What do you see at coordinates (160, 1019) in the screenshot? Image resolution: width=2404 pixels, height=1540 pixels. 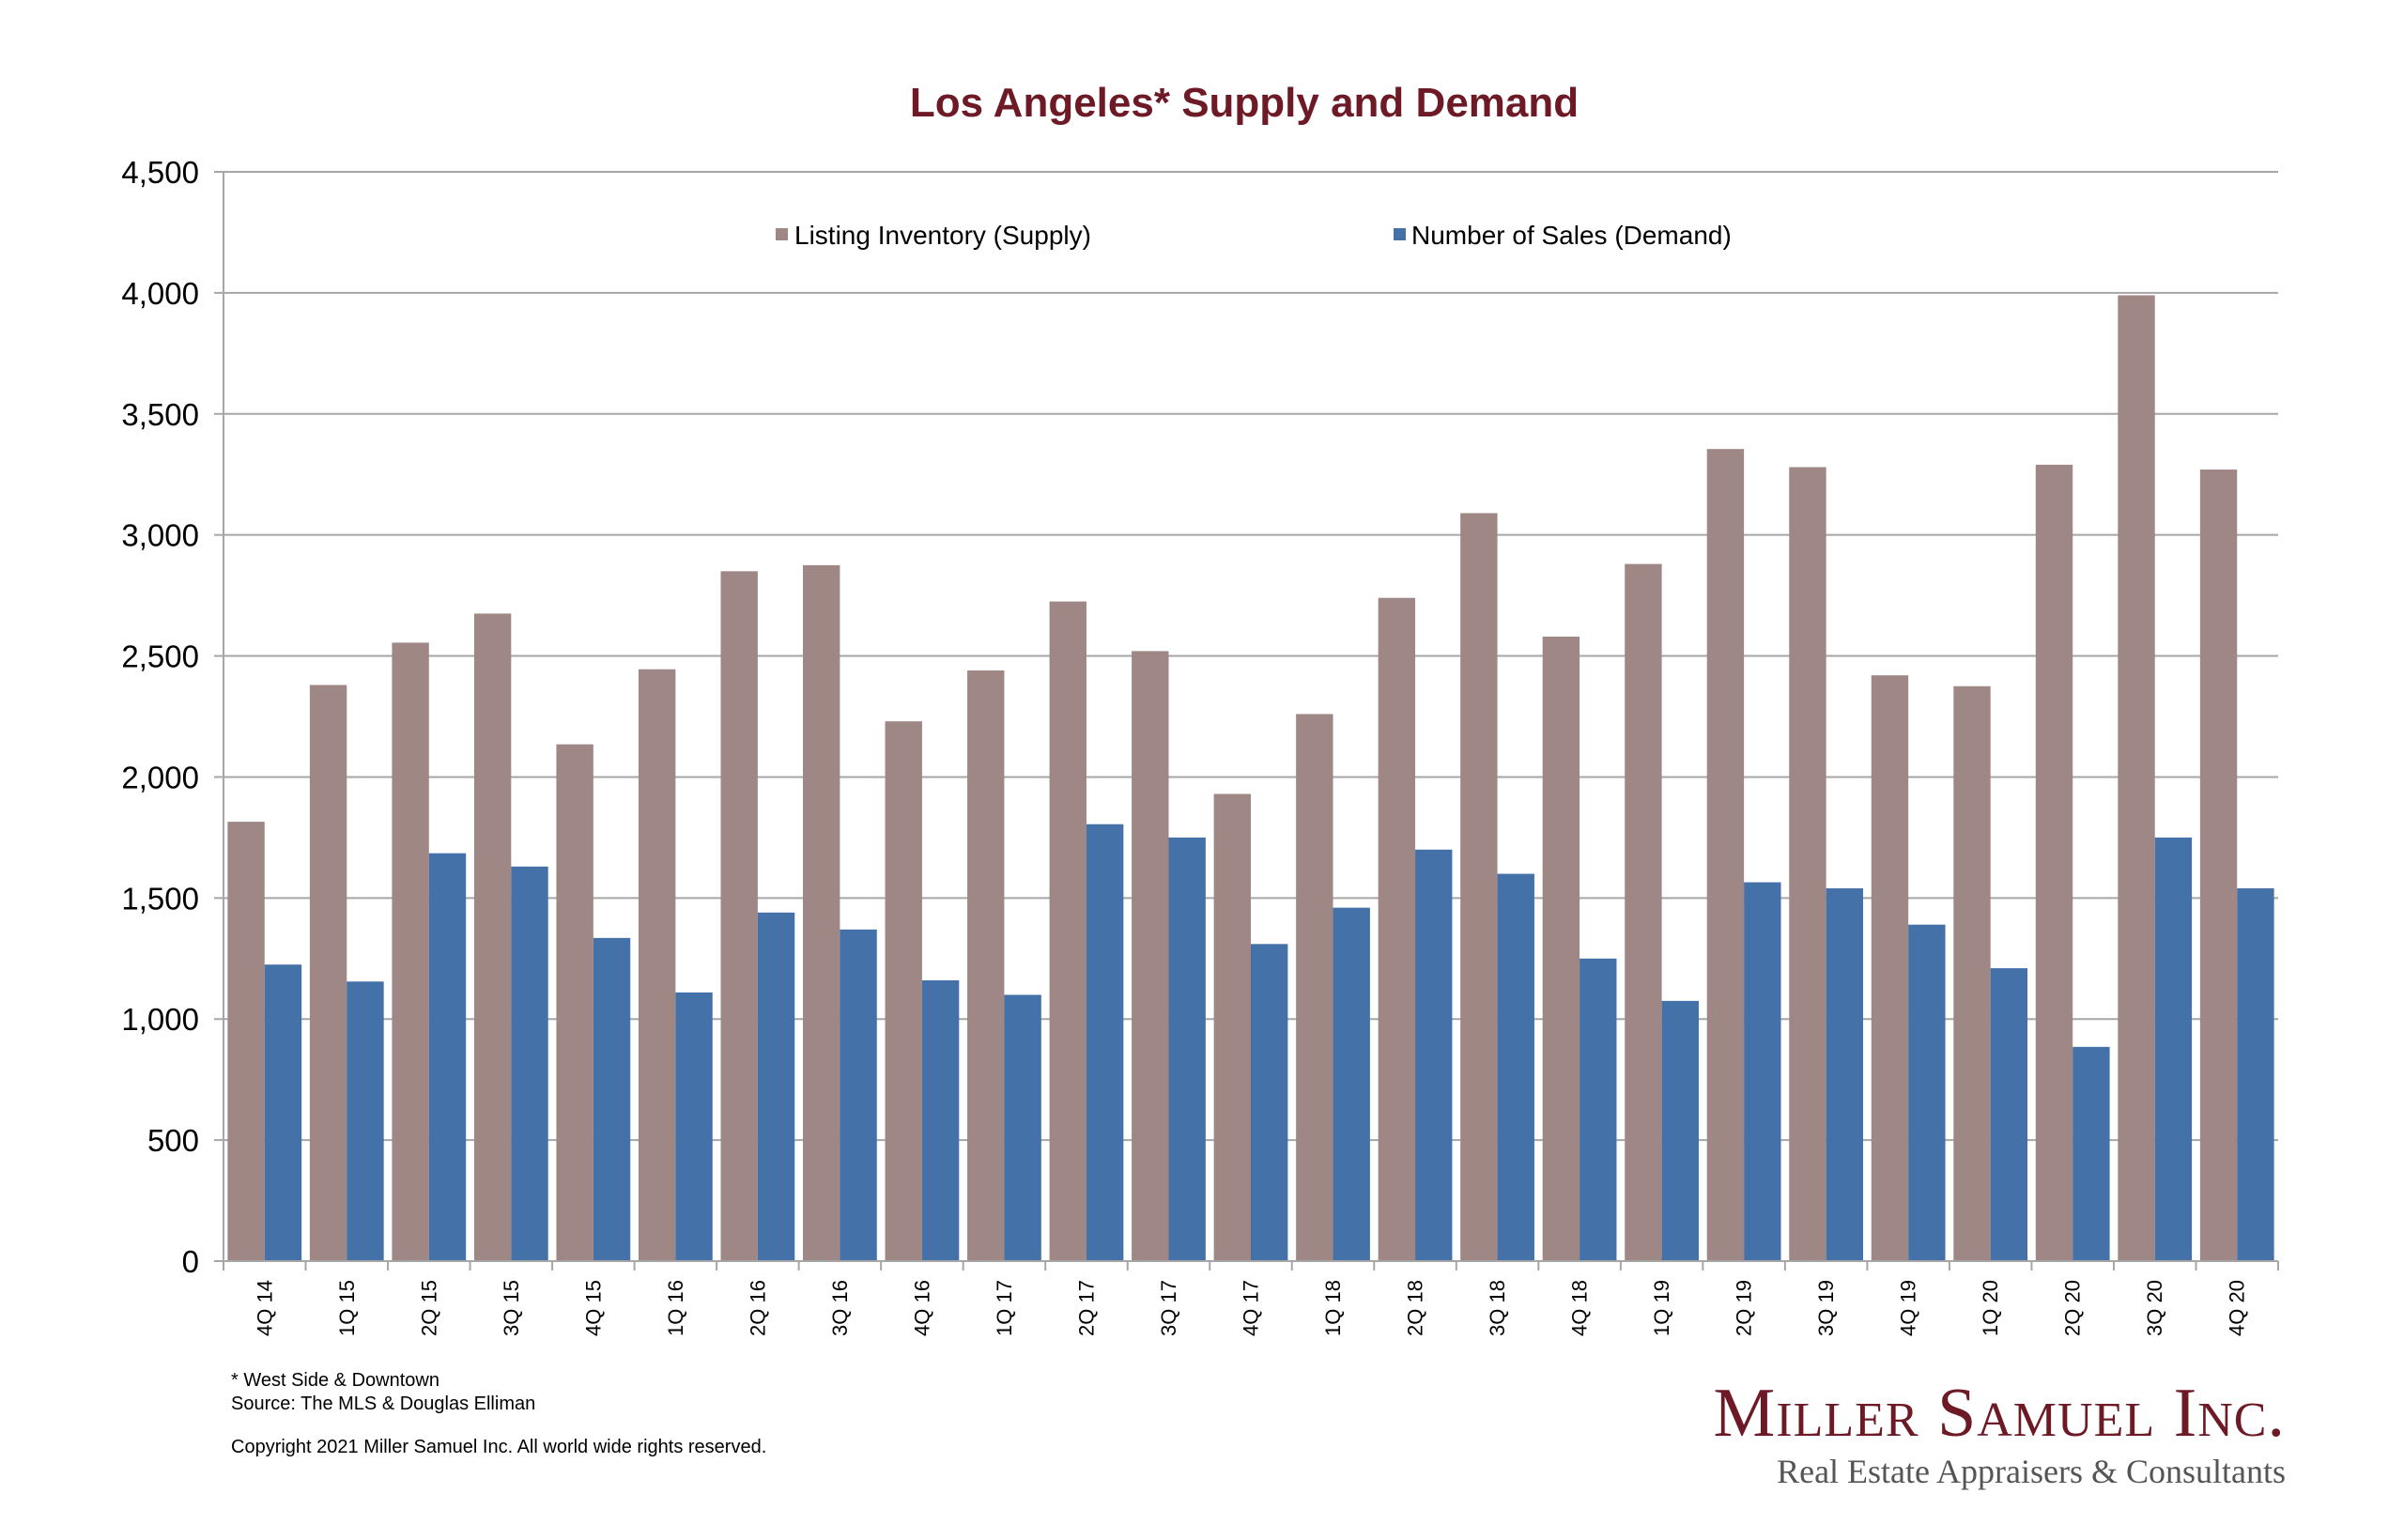 I see `y-tick-label: 1,000` at bounding box center [160, 1019].